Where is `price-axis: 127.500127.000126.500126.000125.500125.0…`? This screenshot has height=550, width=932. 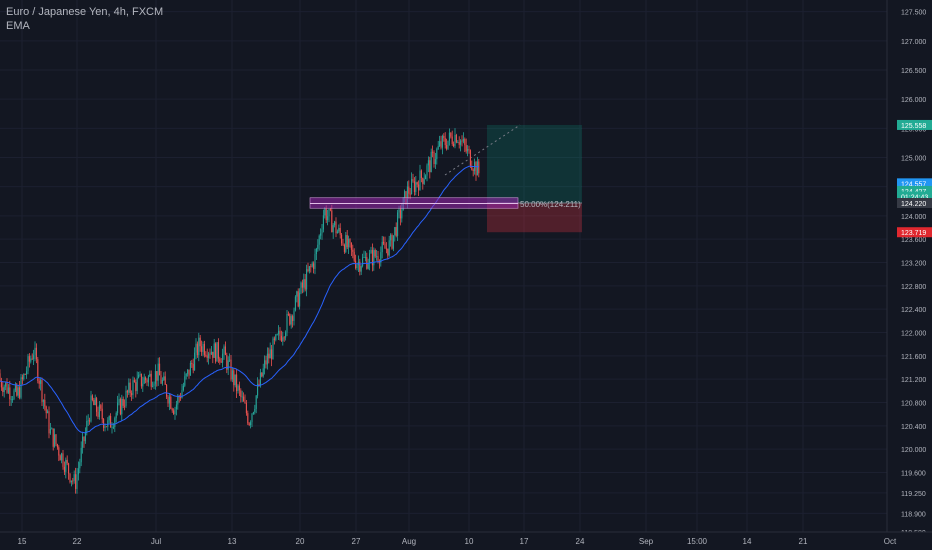
price-axis: 127.500127.000126.500126.000125.500125.0… is located at coordinates (909, 275).